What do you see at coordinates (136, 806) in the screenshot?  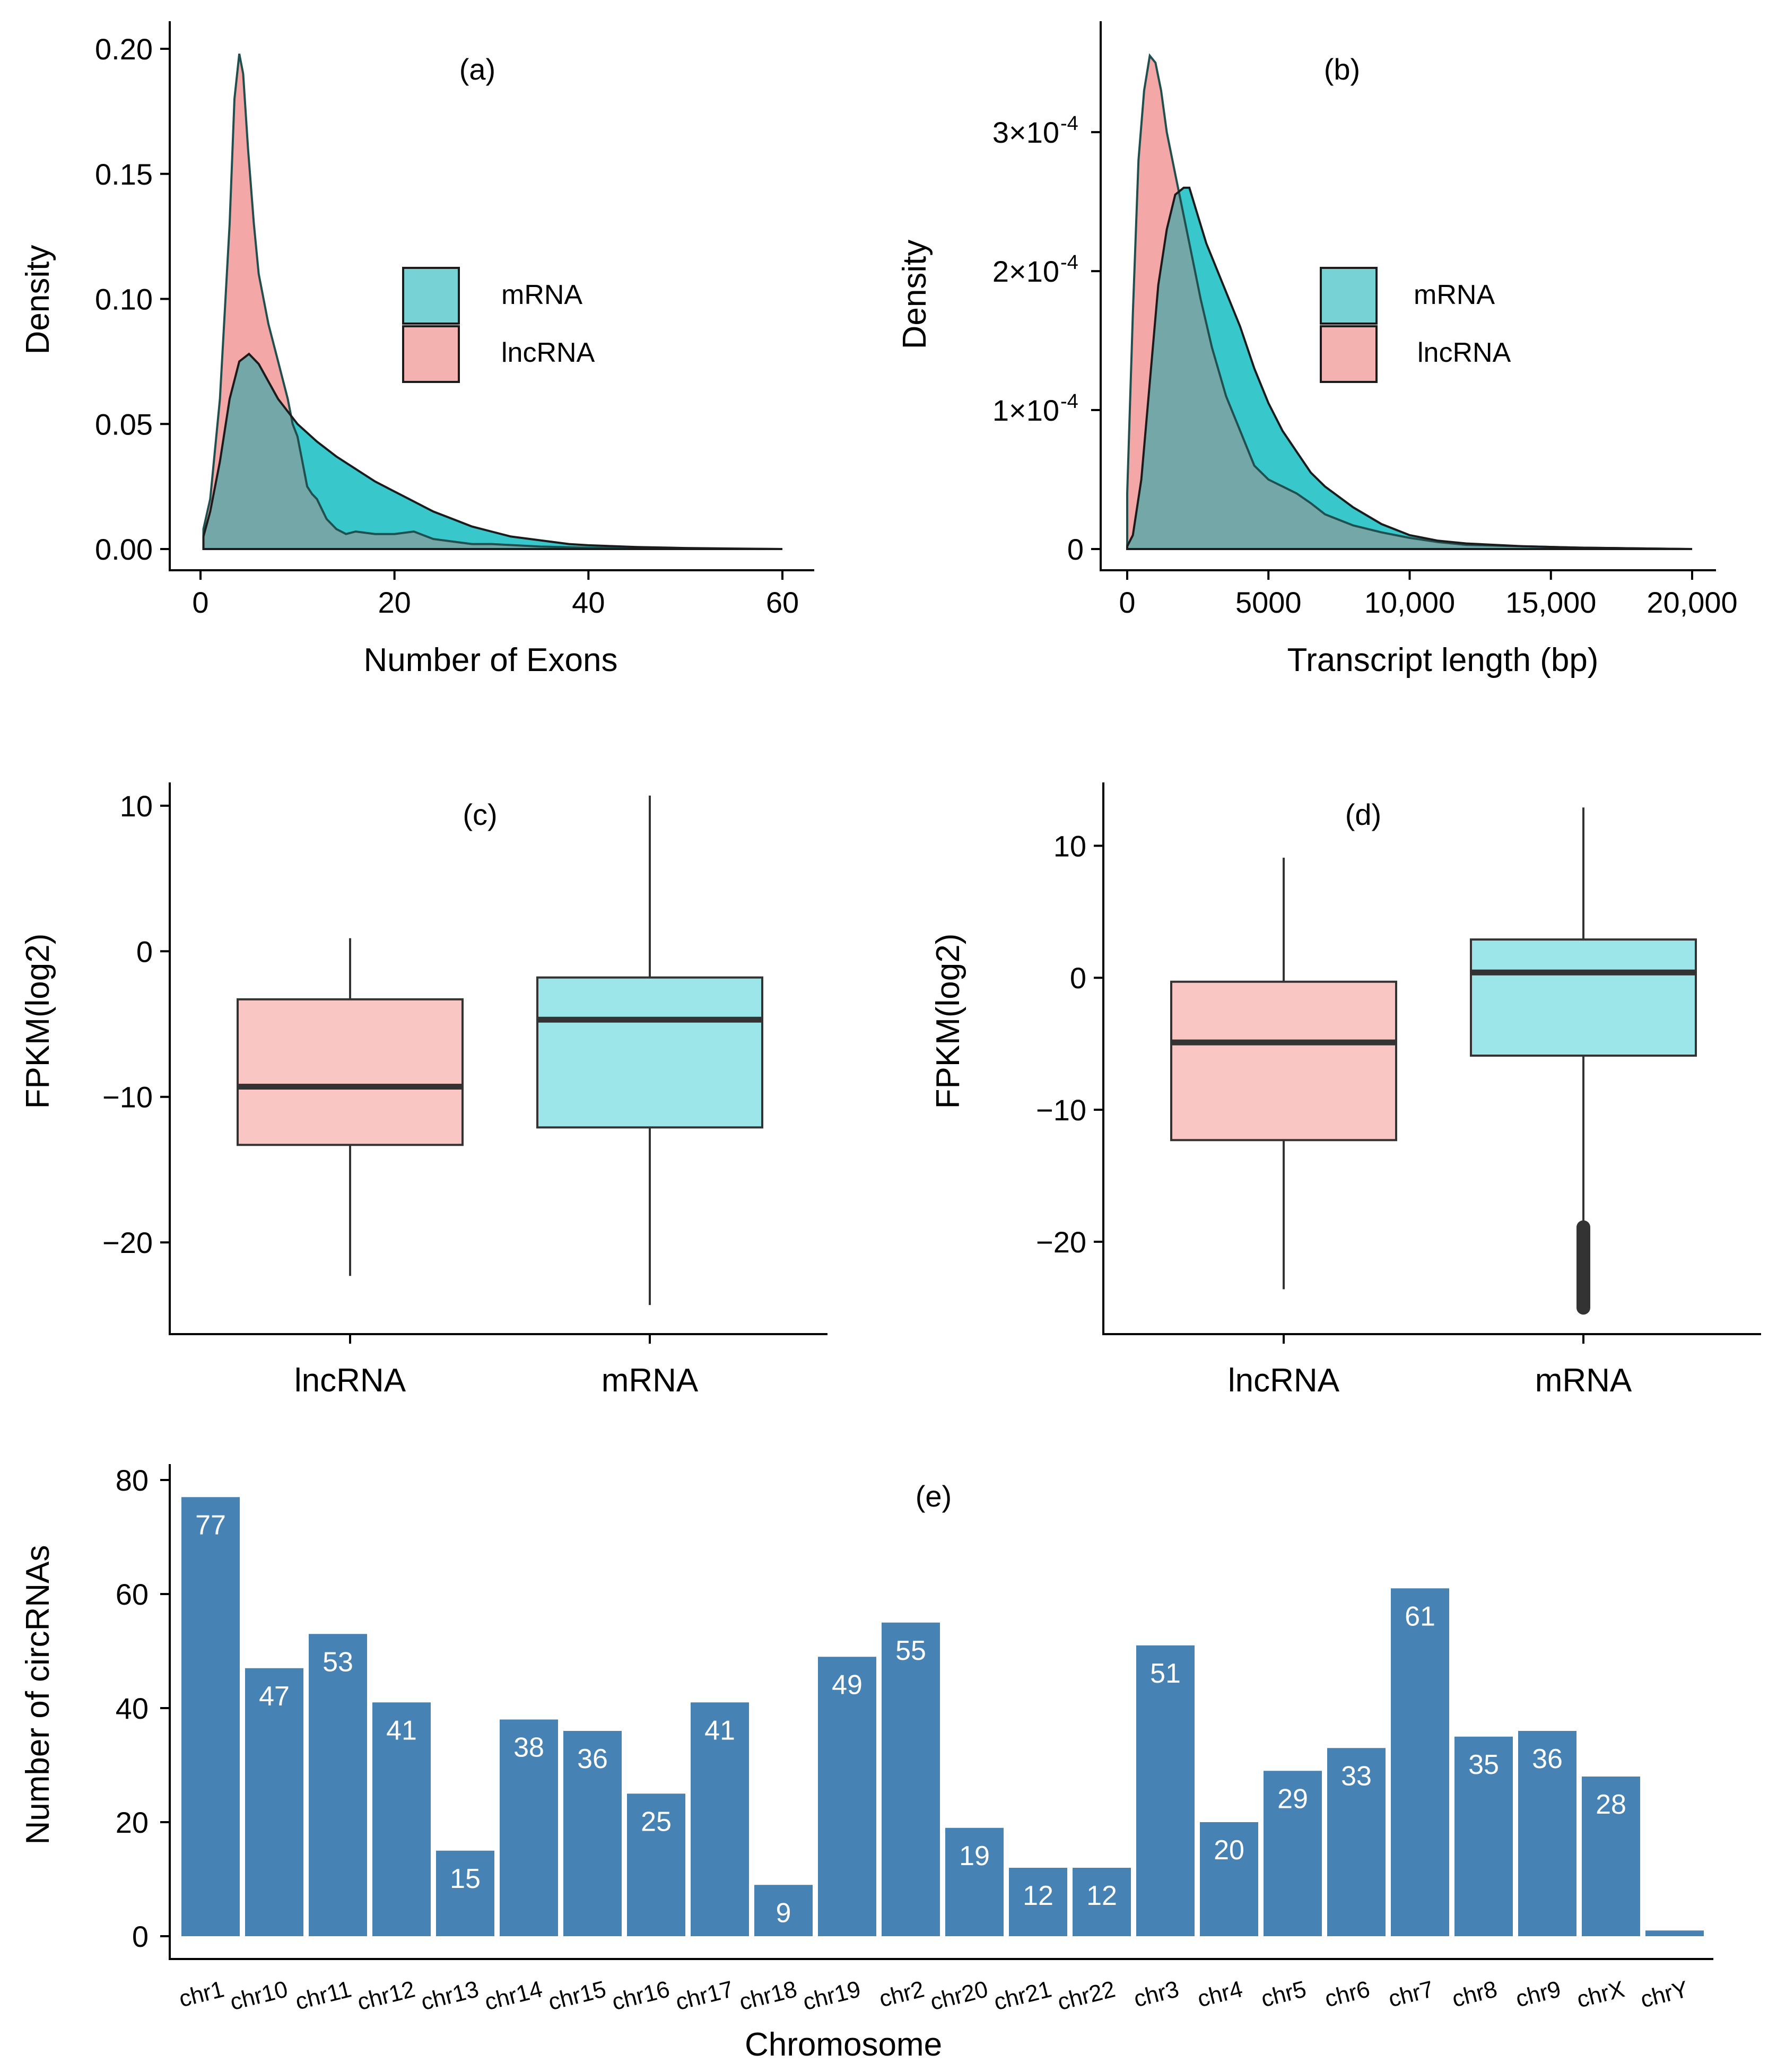 I see `c-ytick-label: 10` at bounding box center [136, 806].